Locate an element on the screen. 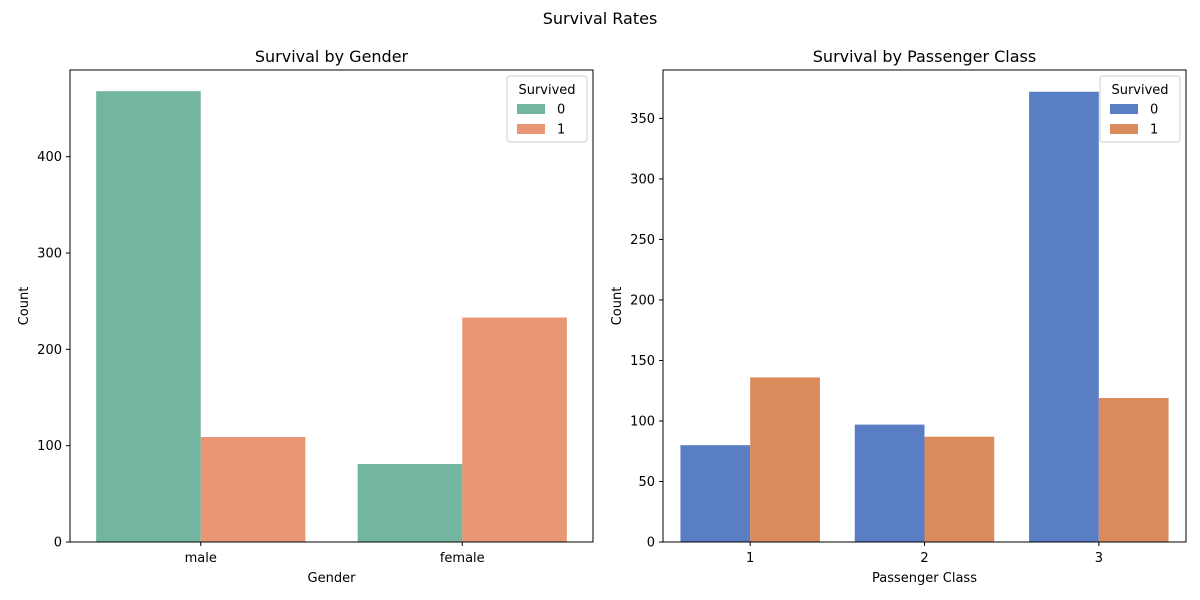  y-tick-label: 400 is located at coordinates (49, 157).